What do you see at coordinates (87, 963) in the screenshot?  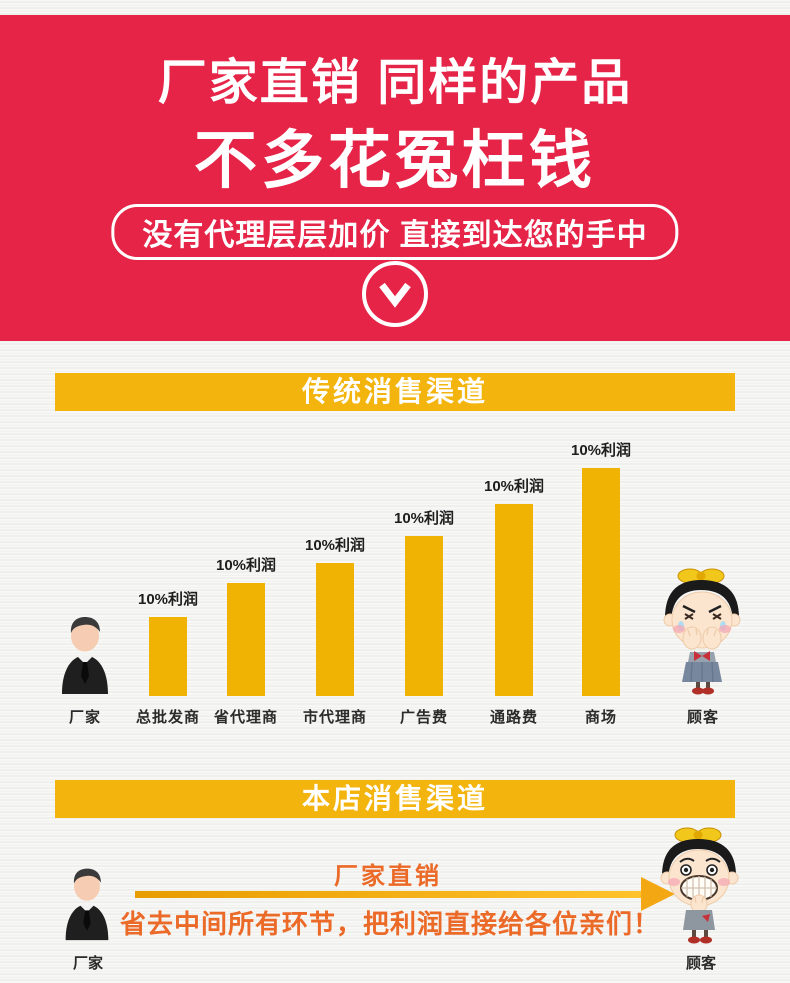 I see `direct-factory-label: 厂家` at bounding box center [87, 963].